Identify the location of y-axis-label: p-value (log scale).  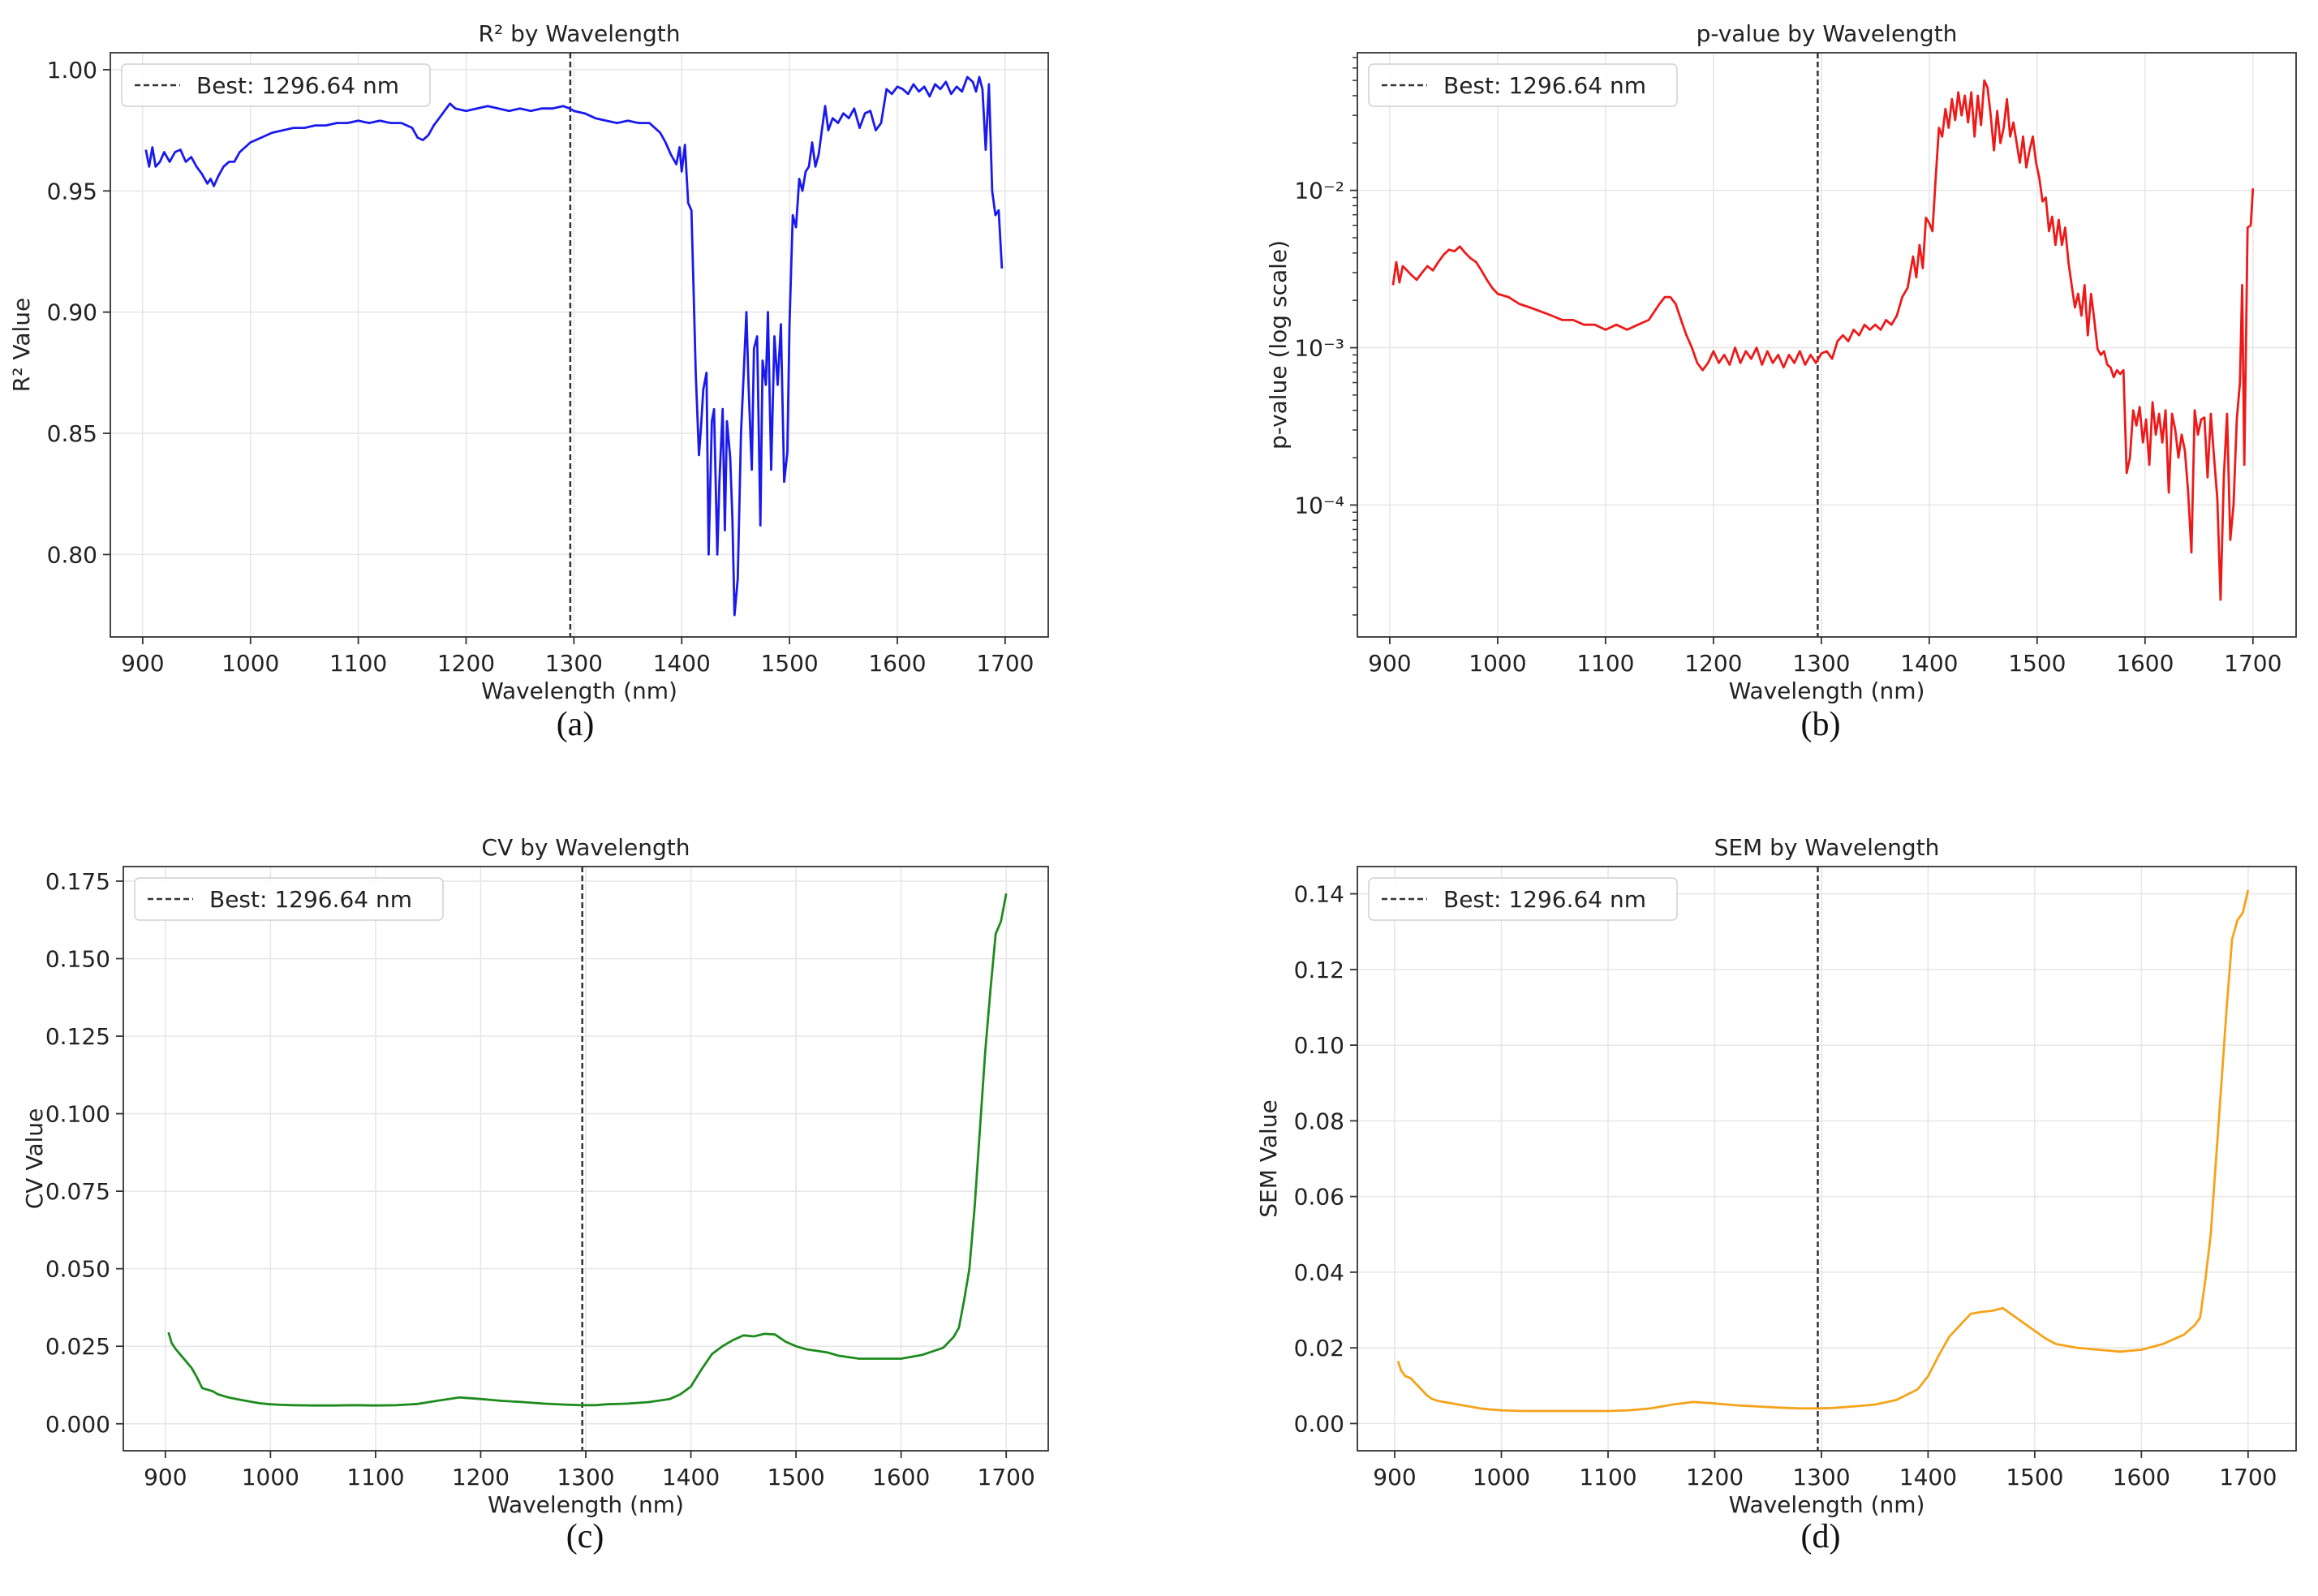
(1278, 345).